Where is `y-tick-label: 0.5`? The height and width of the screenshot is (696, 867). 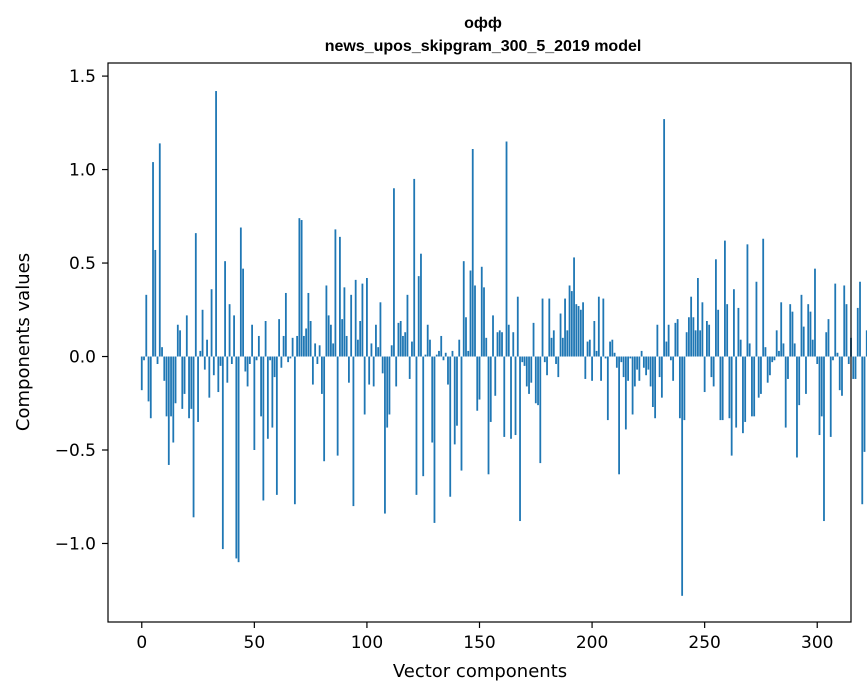 y-tick-label: 0.5 is located at coordinates (82, 264).